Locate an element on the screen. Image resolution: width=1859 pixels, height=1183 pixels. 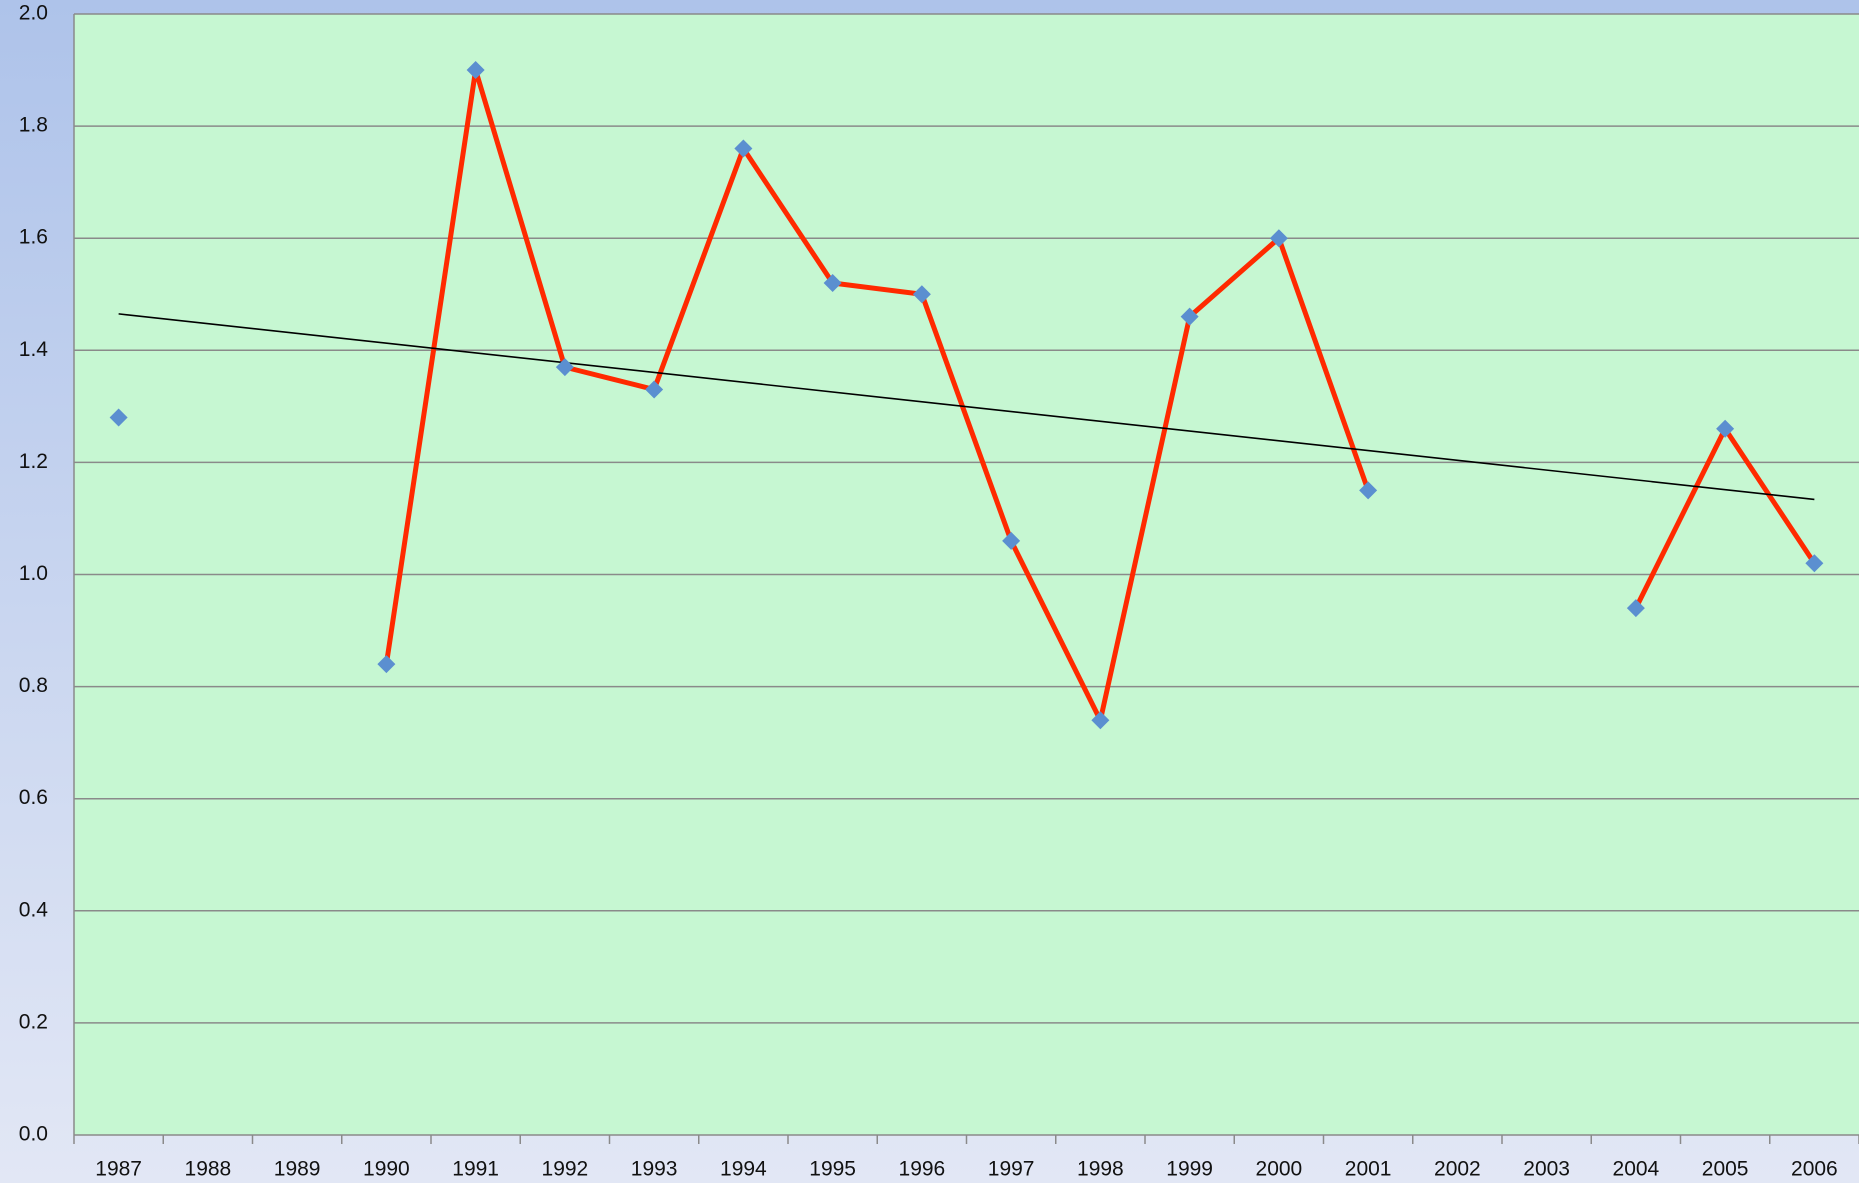
y-tick-label: 1.4 is located at coordinates (34, 349).